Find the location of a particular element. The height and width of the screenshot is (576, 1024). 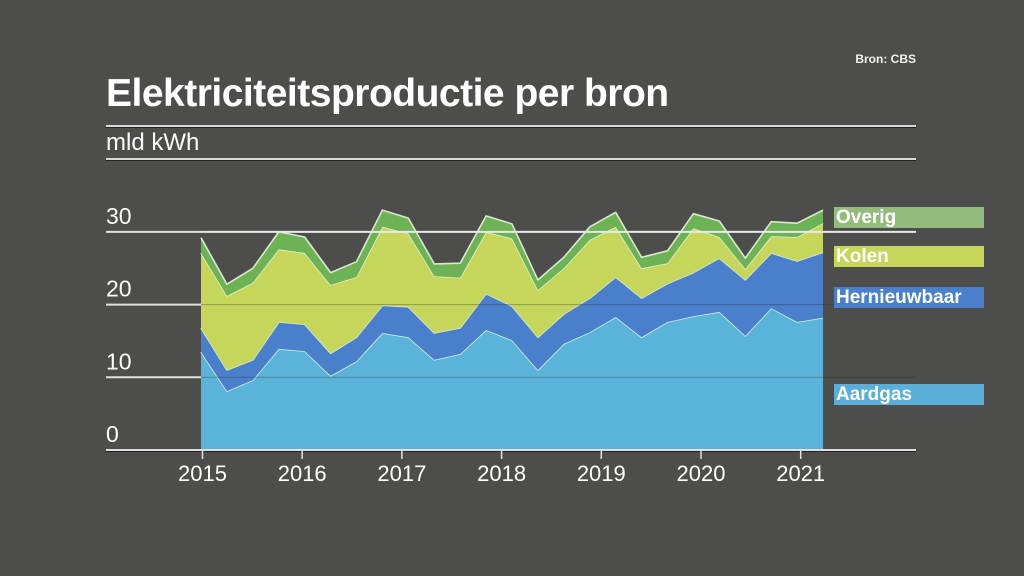

area-aardgas is located at coordinates (512, 379).